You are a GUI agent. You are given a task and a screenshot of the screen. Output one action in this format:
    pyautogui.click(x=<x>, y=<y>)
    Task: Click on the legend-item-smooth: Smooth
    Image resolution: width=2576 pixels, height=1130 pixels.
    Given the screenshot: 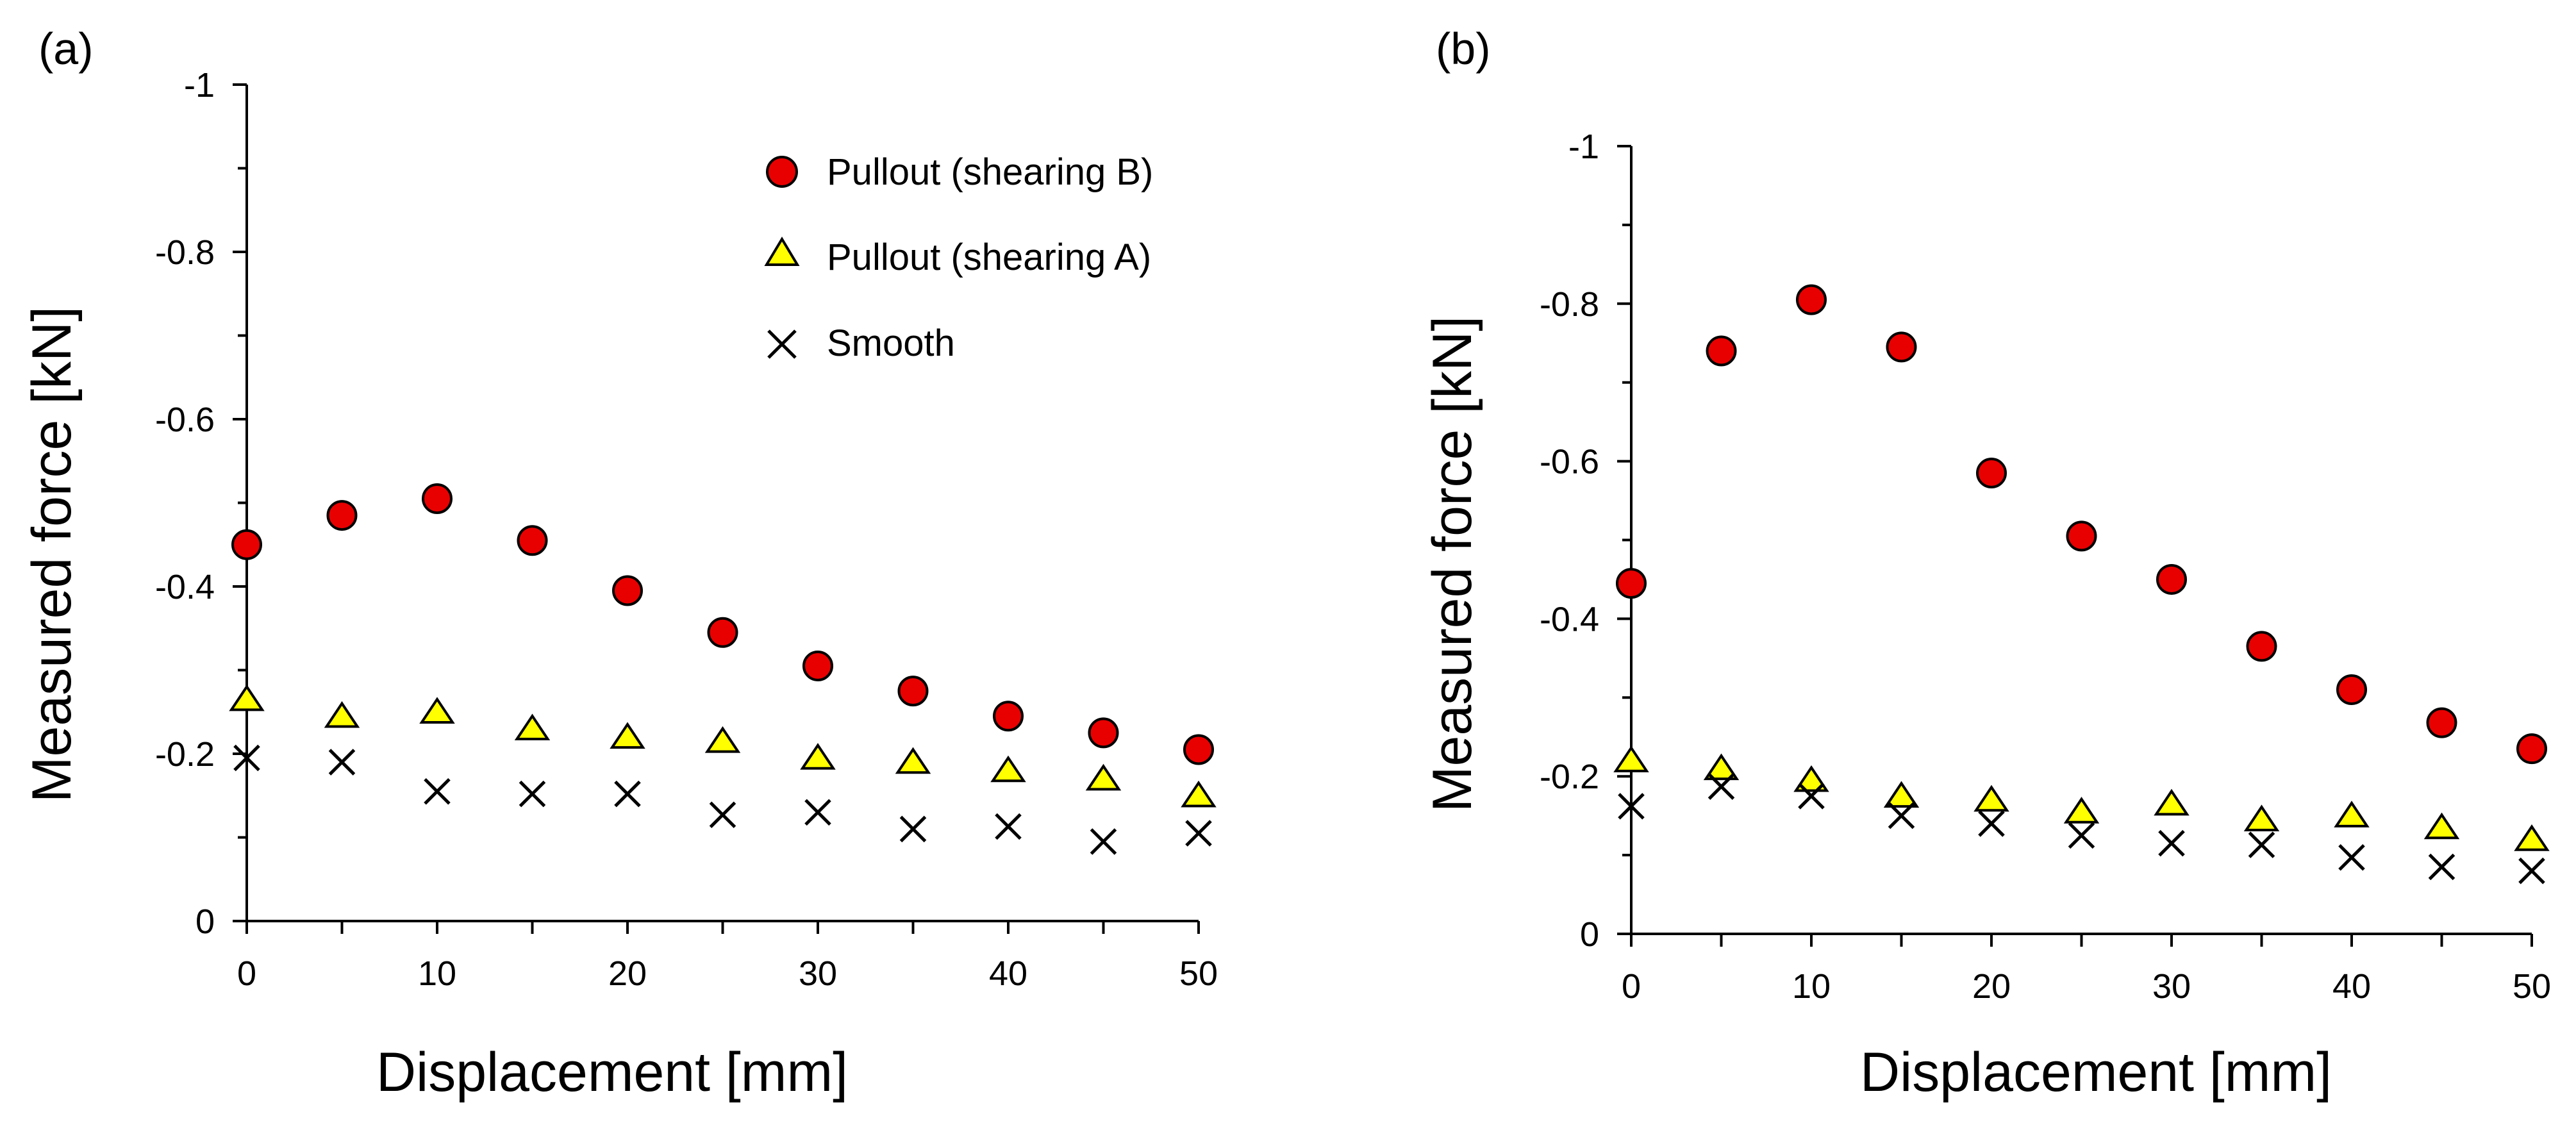 What is the action you would take?
    pyautogui.click(x=861, y=343)
    